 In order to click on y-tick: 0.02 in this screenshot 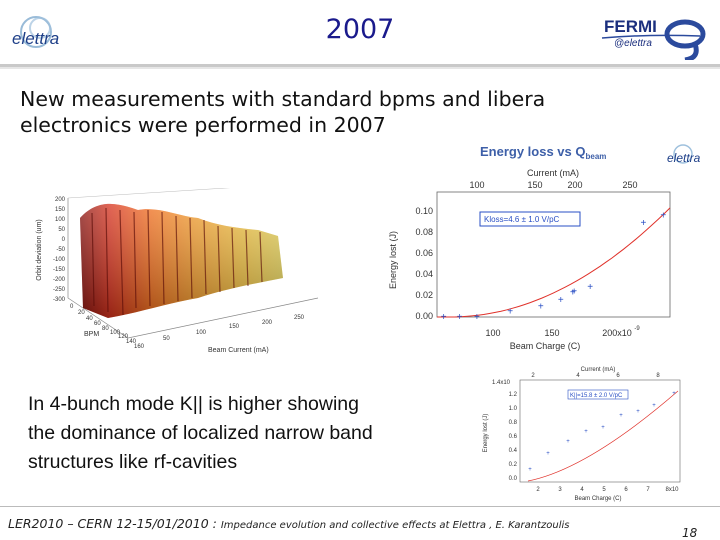, I will do `click(424, 295)`.